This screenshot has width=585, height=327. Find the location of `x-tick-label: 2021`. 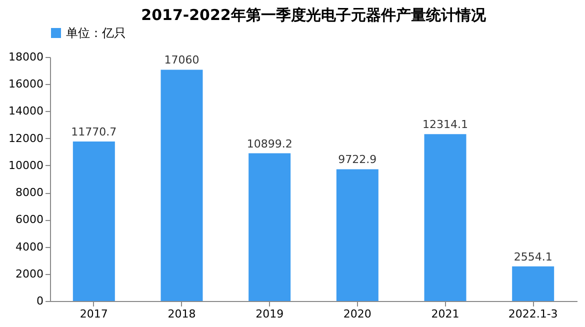

x-tick-label: 2021 is located at coordinates (445, 314).